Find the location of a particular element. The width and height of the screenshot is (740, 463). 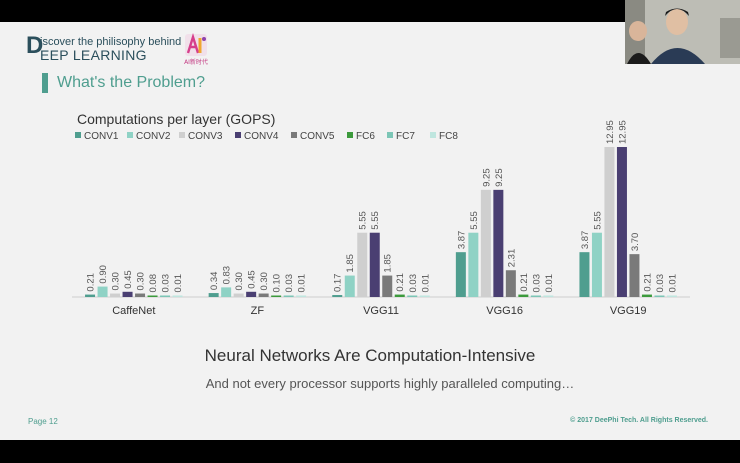

bar-vgg16-conv2 is located at coordinates (473, 264).